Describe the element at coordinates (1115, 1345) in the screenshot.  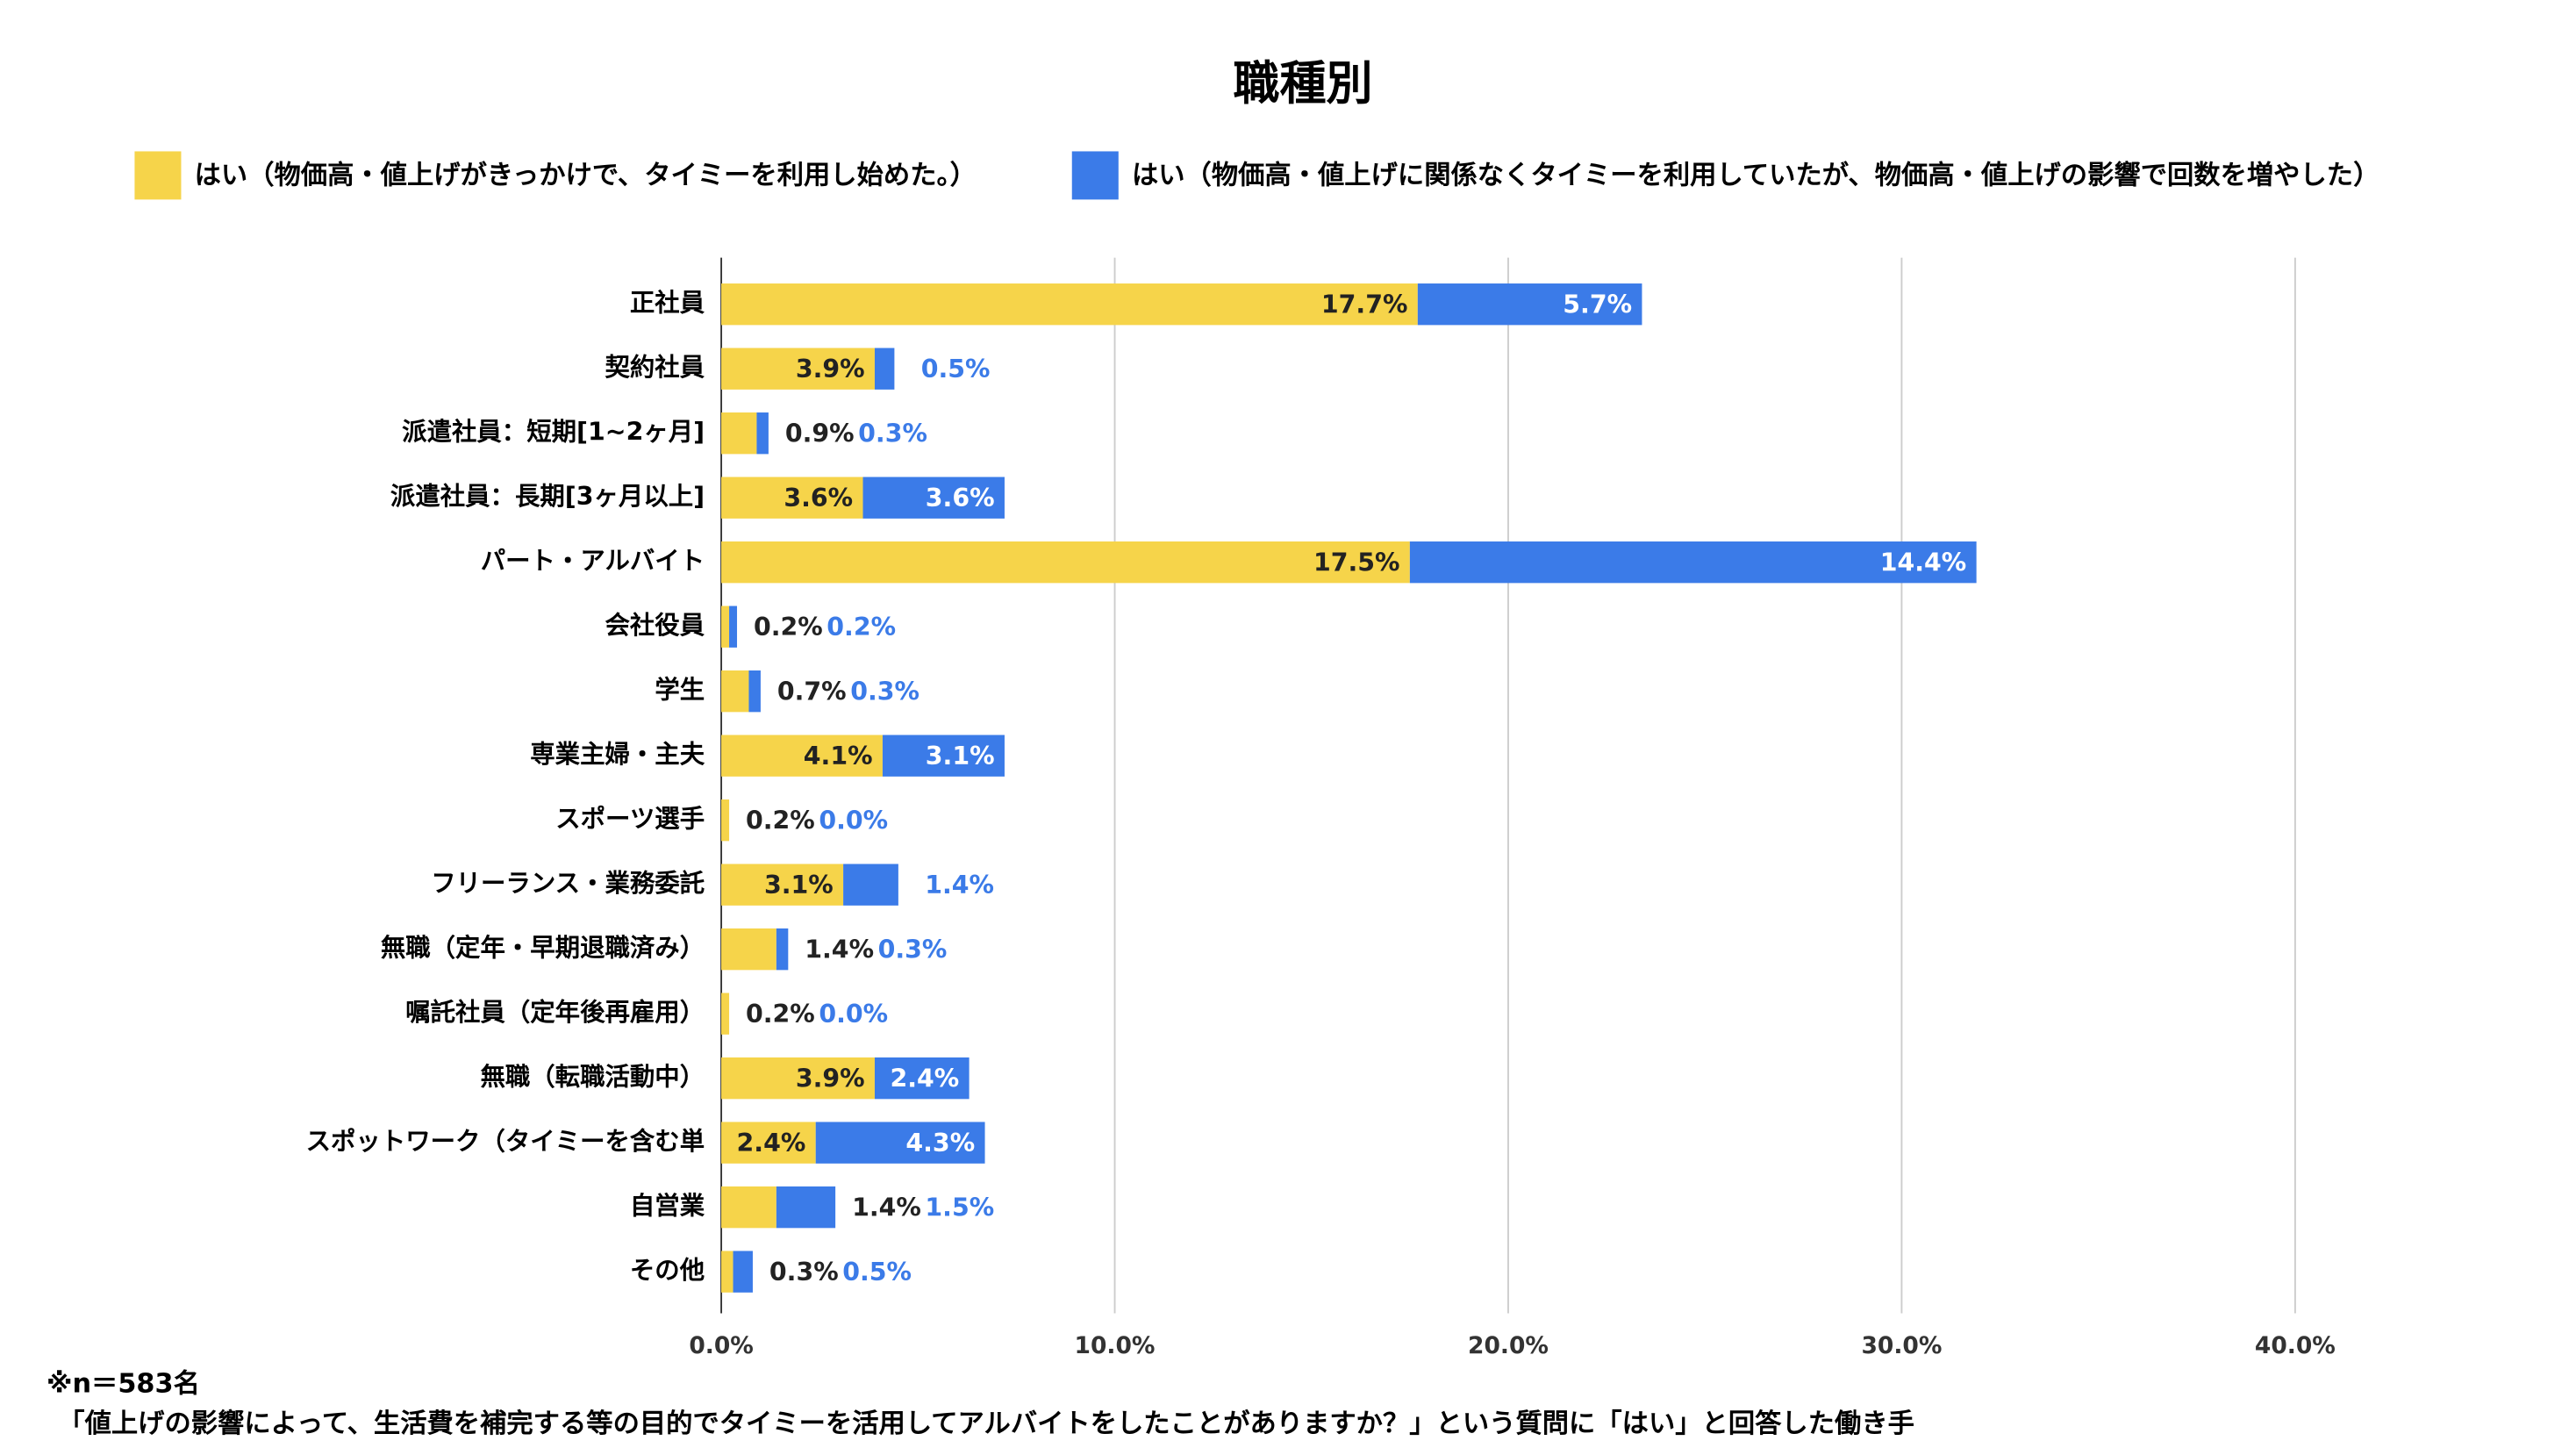
I see `x-tick-label: 10.0%` at that location.